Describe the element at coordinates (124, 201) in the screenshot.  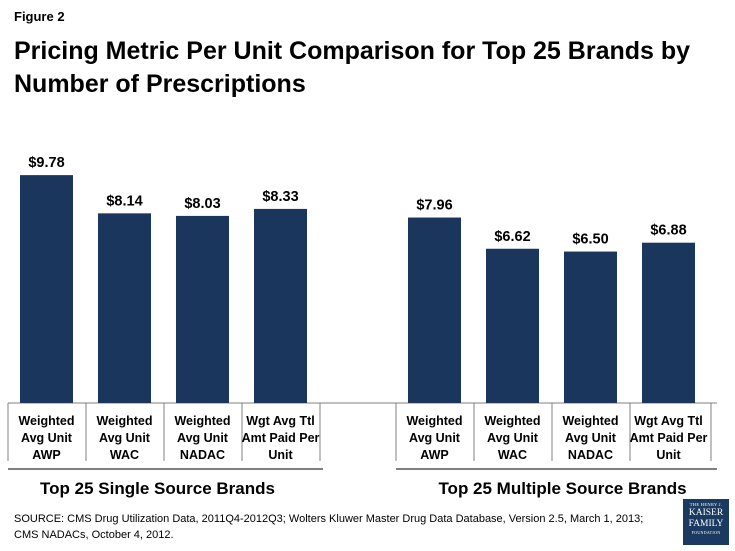
I see `data-label: $8.14` at that location.